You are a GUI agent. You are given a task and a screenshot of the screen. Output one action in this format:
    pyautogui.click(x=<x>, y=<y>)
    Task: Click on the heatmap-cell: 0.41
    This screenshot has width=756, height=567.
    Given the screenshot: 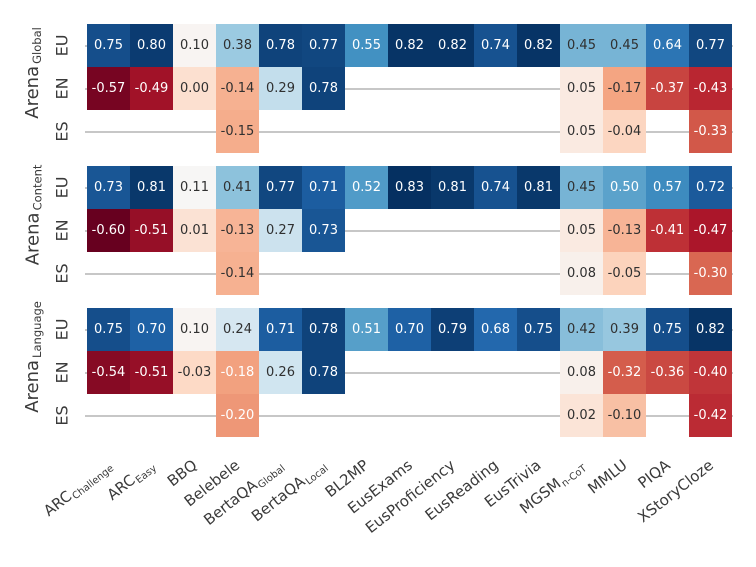 What is the action you would take?
    pyautogui.click(x=237, y=187)
    